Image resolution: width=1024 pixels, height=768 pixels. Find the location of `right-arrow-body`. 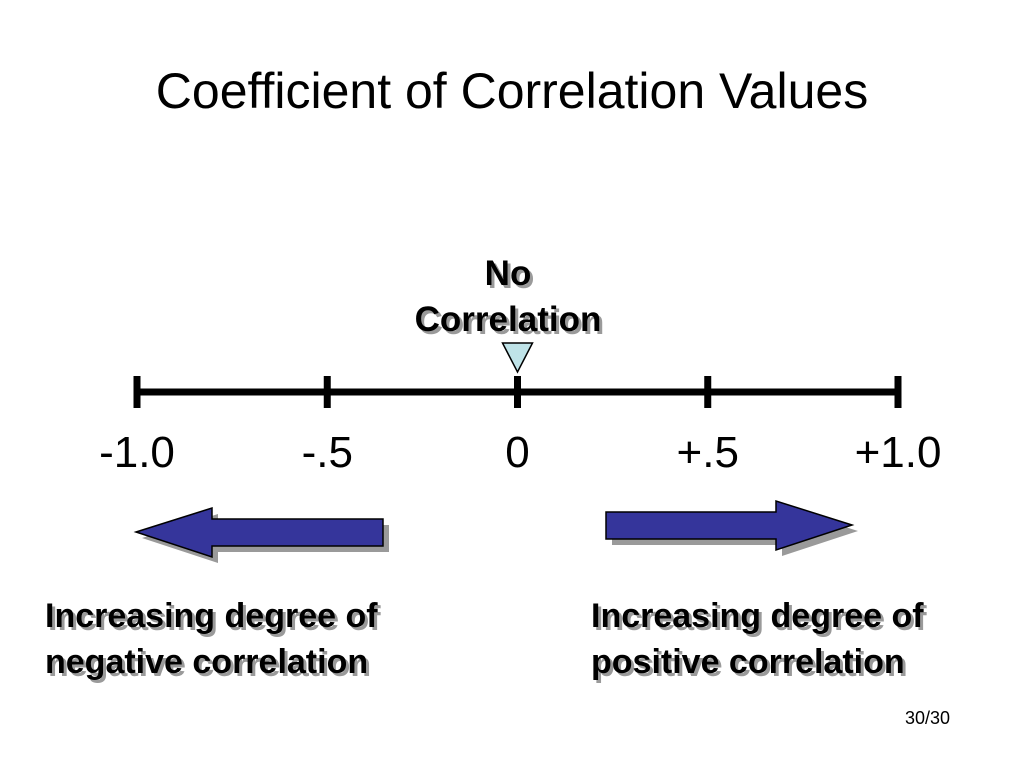

right-arrow-body is located at coordinates (730, 525).